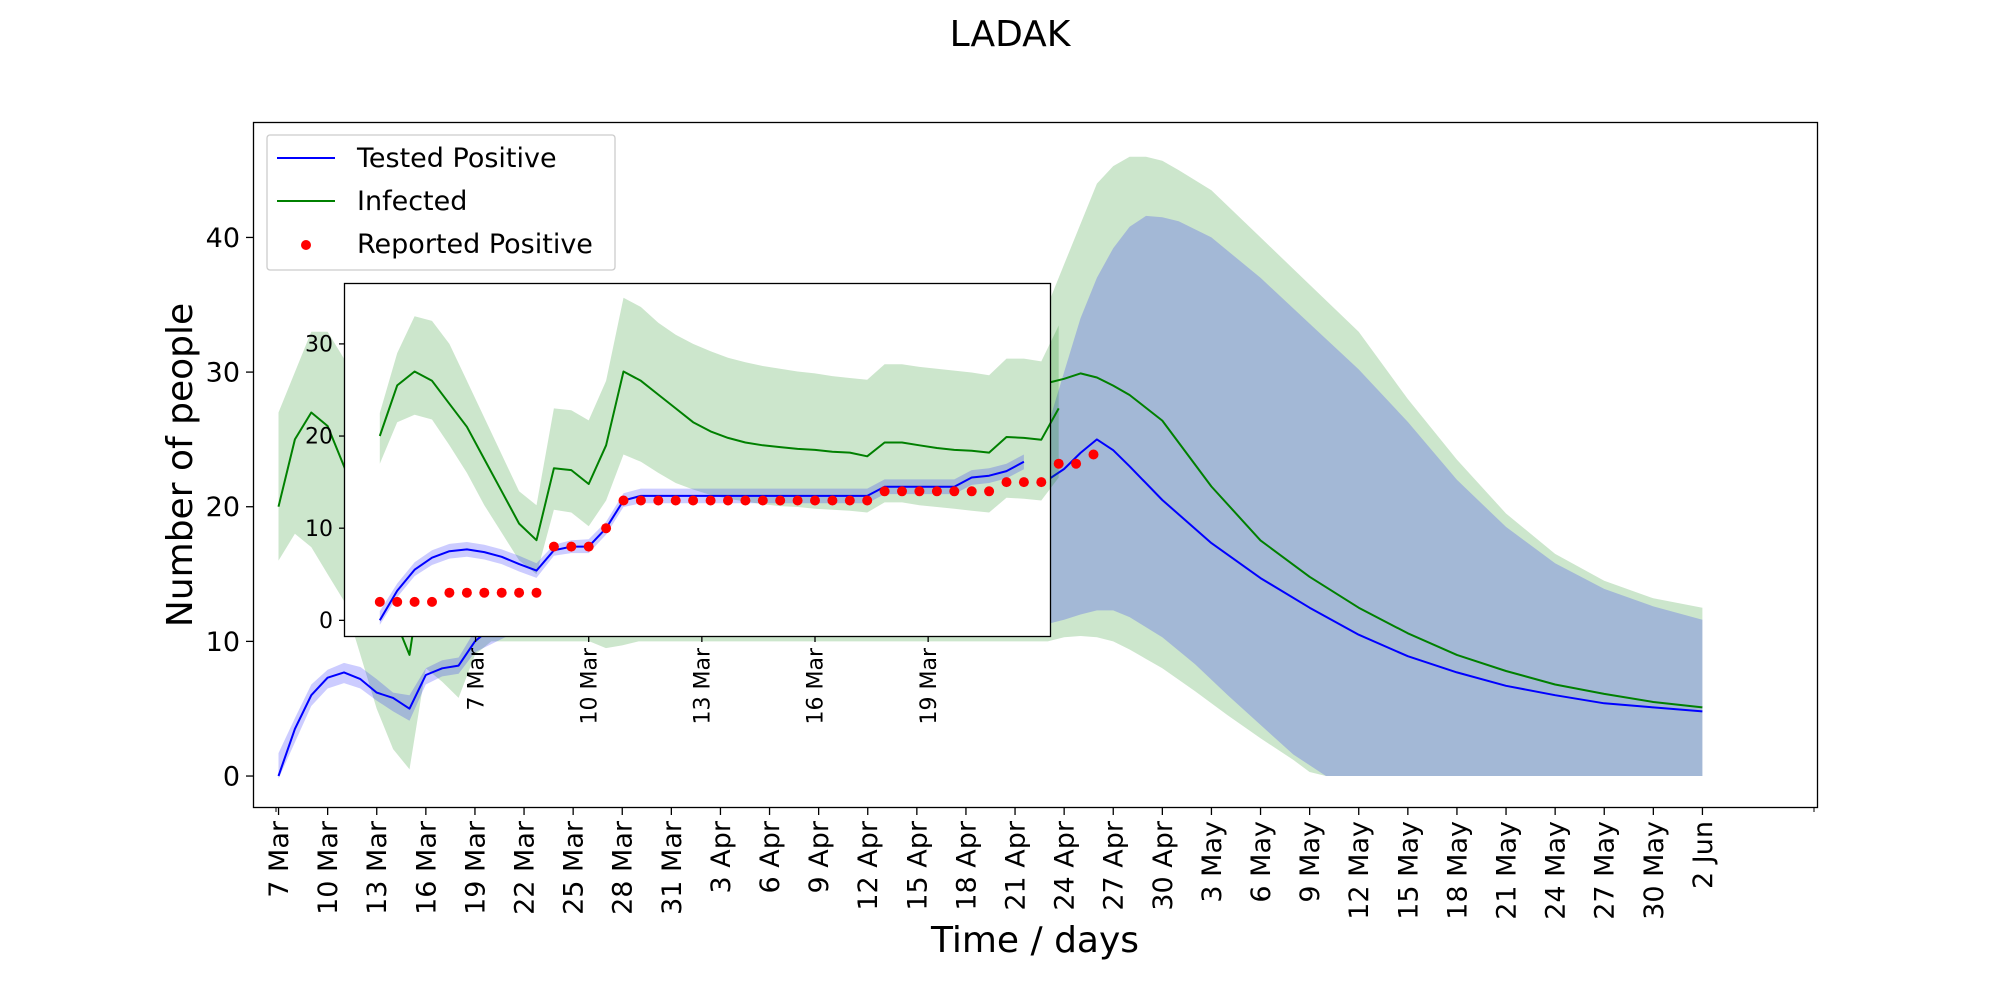  Describe the element at coordinates (574, 867) in the screenshot. I see `main-x-tick-label-6: 25 Mar` at that location.